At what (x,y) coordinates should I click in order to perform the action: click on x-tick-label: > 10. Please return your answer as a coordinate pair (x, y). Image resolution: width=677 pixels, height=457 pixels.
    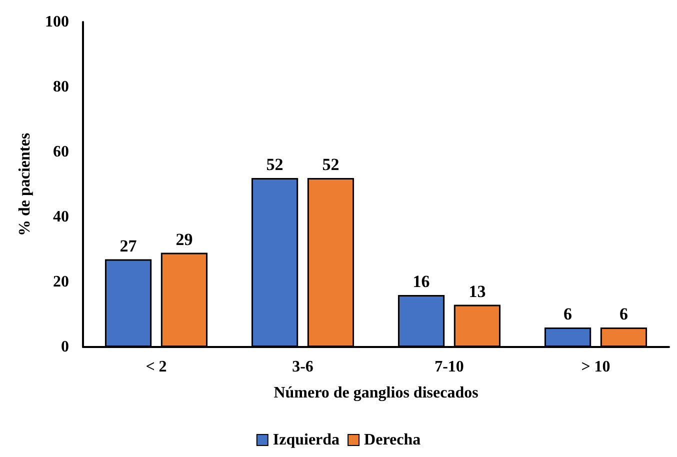
    Looking at the image, I should click on (595, 367).